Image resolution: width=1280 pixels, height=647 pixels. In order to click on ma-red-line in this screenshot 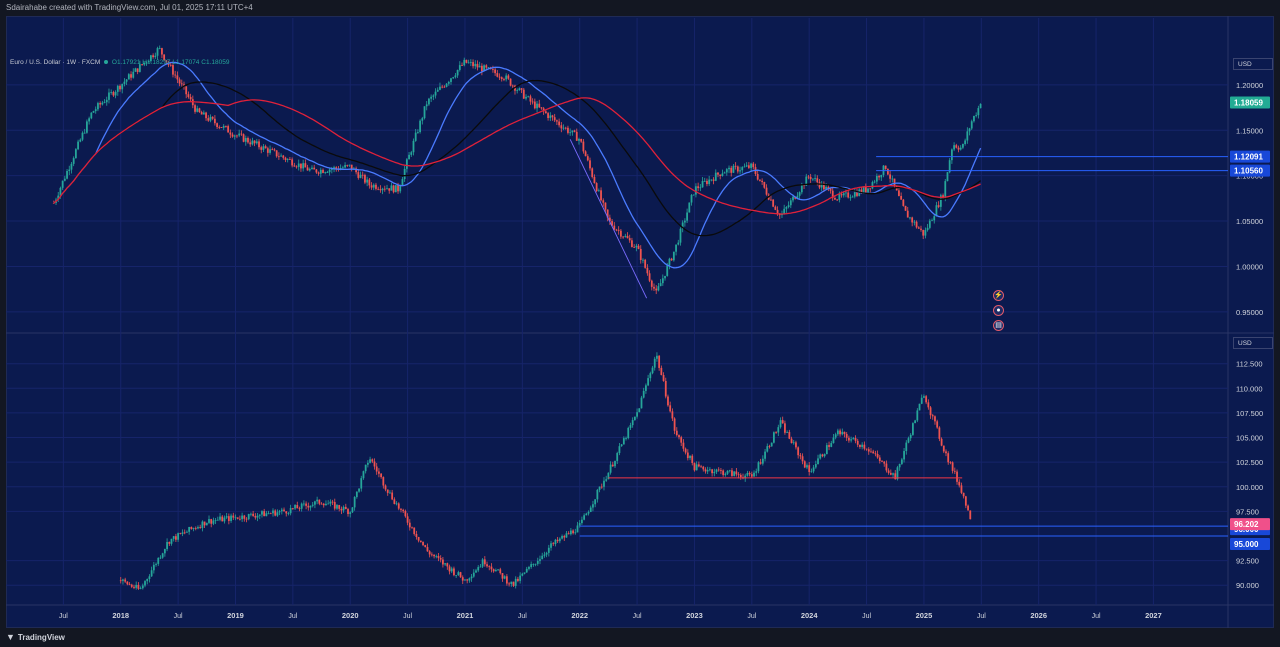, I will do `click(517, 156)`.